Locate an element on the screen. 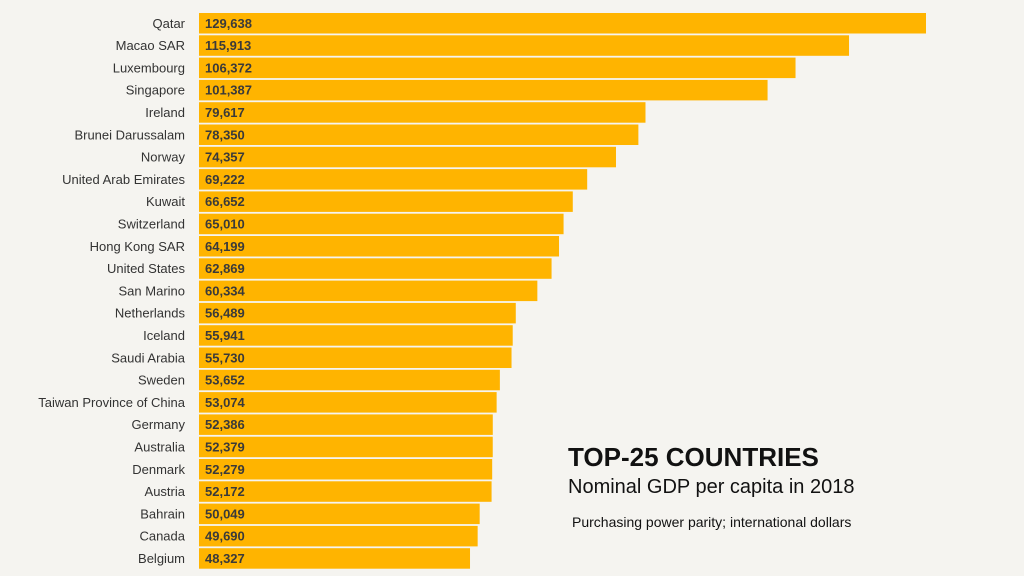 The height and width of the screenshot is (576, 1024). bar-row: United States 62,869 is located at coordinates (329, 268).